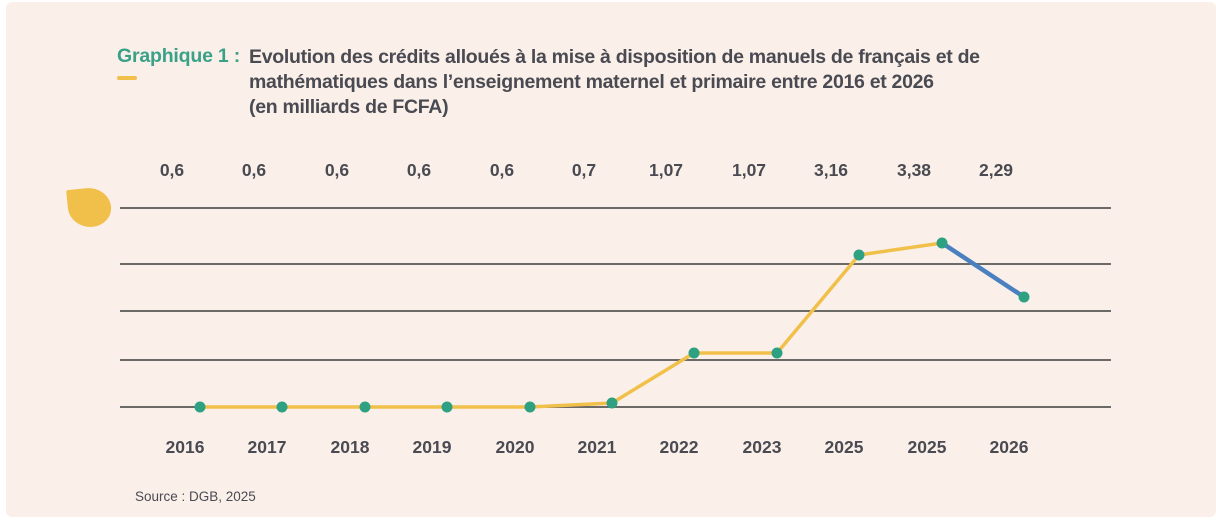  What do you see at coordinates (195, 496) in the screenshot?
I see `source-note: Source : DGB, 2025` at bounding box center [195, 496].